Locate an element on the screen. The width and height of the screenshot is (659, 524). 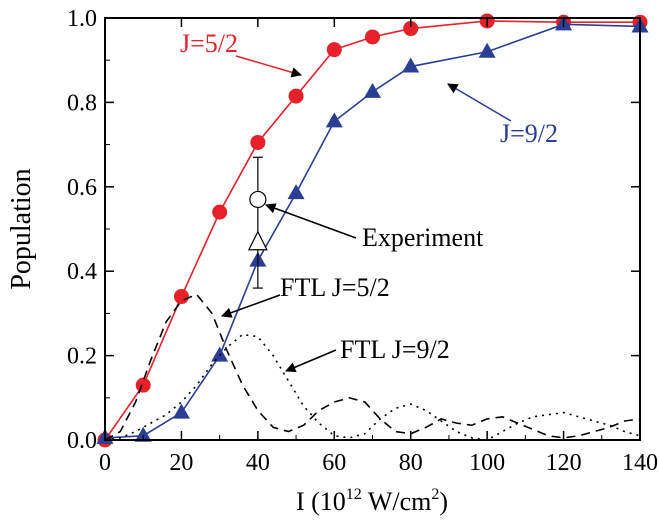
y-tick-label: 1.0 is located at coordinates (82, 19).